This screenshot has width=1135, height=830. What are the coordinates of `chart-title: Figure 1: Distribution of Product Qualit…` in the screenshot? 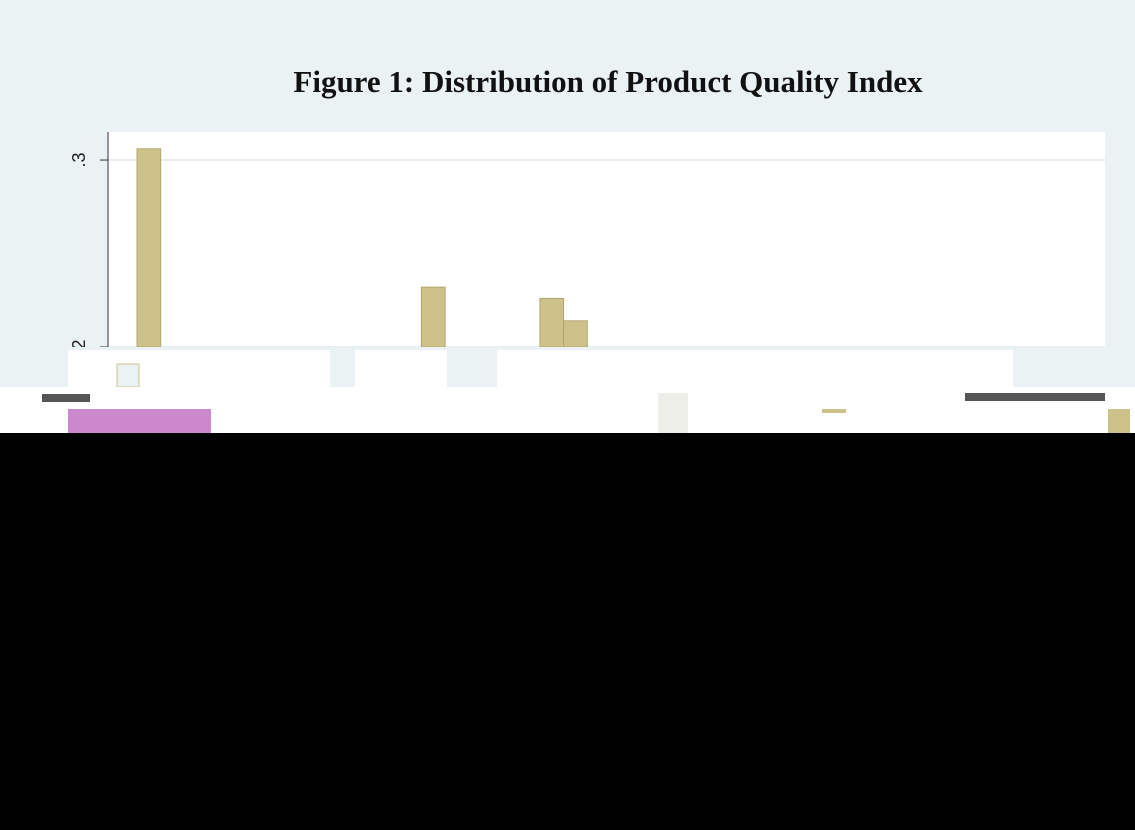 It's located at (608, 81).